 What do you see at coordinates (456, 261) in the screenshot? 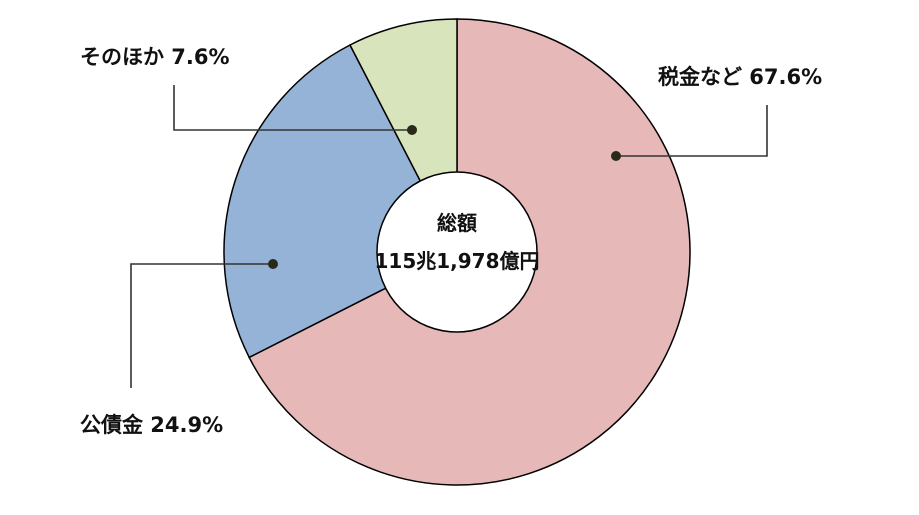
I see `center-total-value: 115兆1,978億円` at bounding box center [456, 261].